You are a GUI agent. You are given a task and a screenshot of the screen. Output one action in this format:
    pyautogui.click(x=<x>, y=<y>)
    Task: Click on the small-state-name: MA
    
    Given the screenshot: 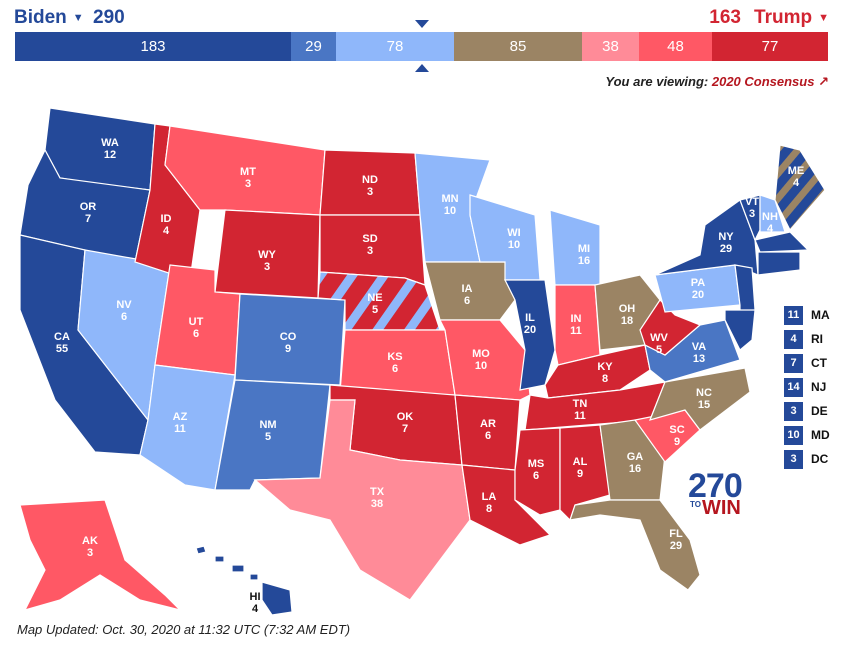 What is the action you would take?
    pyautogui.click(x=820, y=315)
    